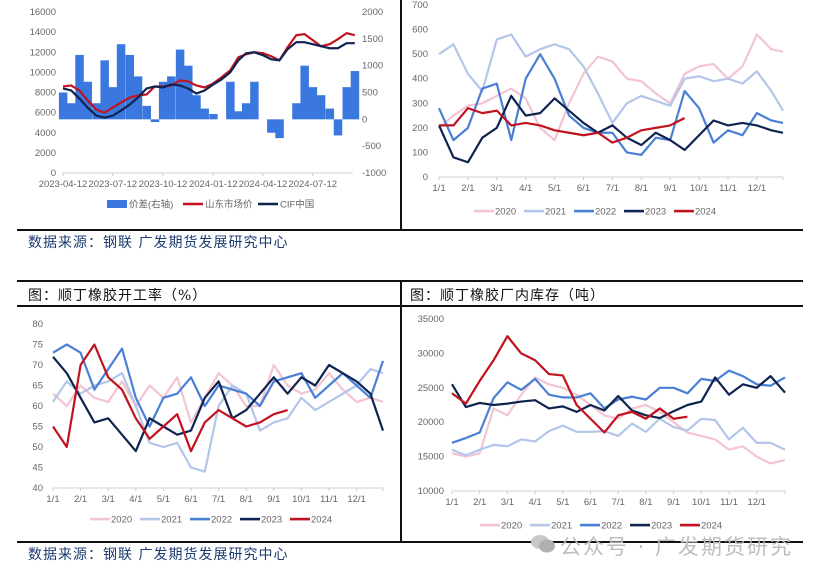 Image resolution: width=819 pixels, height=576 pixels. Describe the element at coordinates (37, 324) in the screenshot. I see `y-tick-label: 80` at that location.